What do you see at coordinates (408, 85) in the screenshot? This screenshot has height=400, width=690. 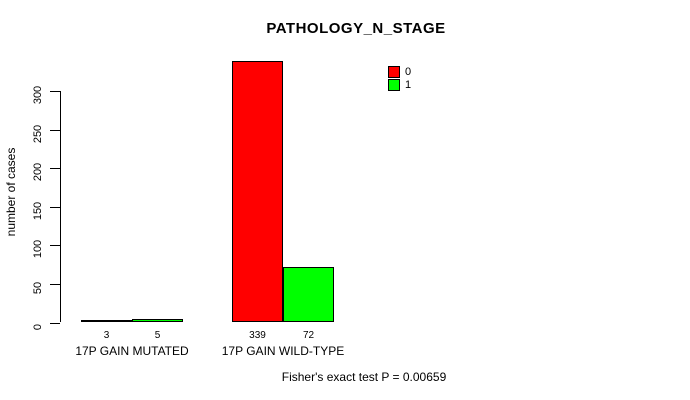 I see `legend-label: 1` at bounding box center [408, 85].